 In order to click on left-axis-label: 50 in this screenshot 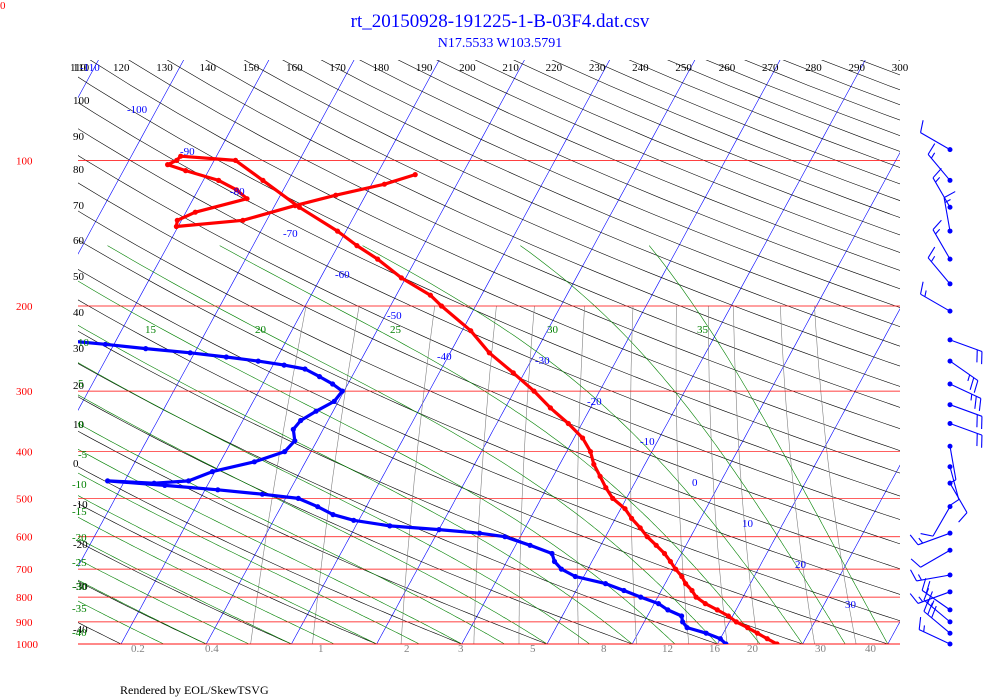, I will do `click(79, 277)`.